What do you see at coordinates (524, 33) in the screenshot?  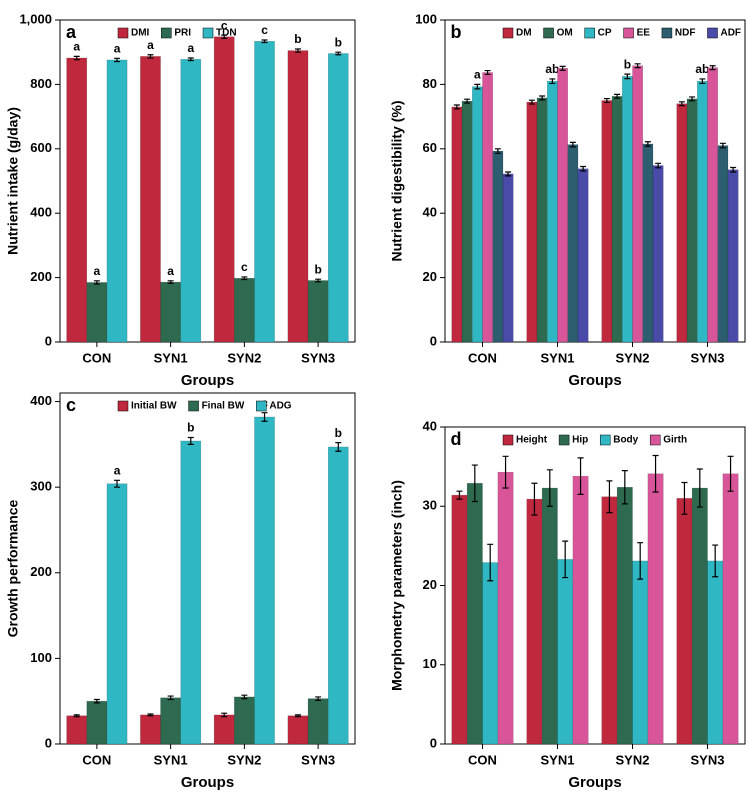 I see `legend-label: DM` at bounding box center [524, 33].